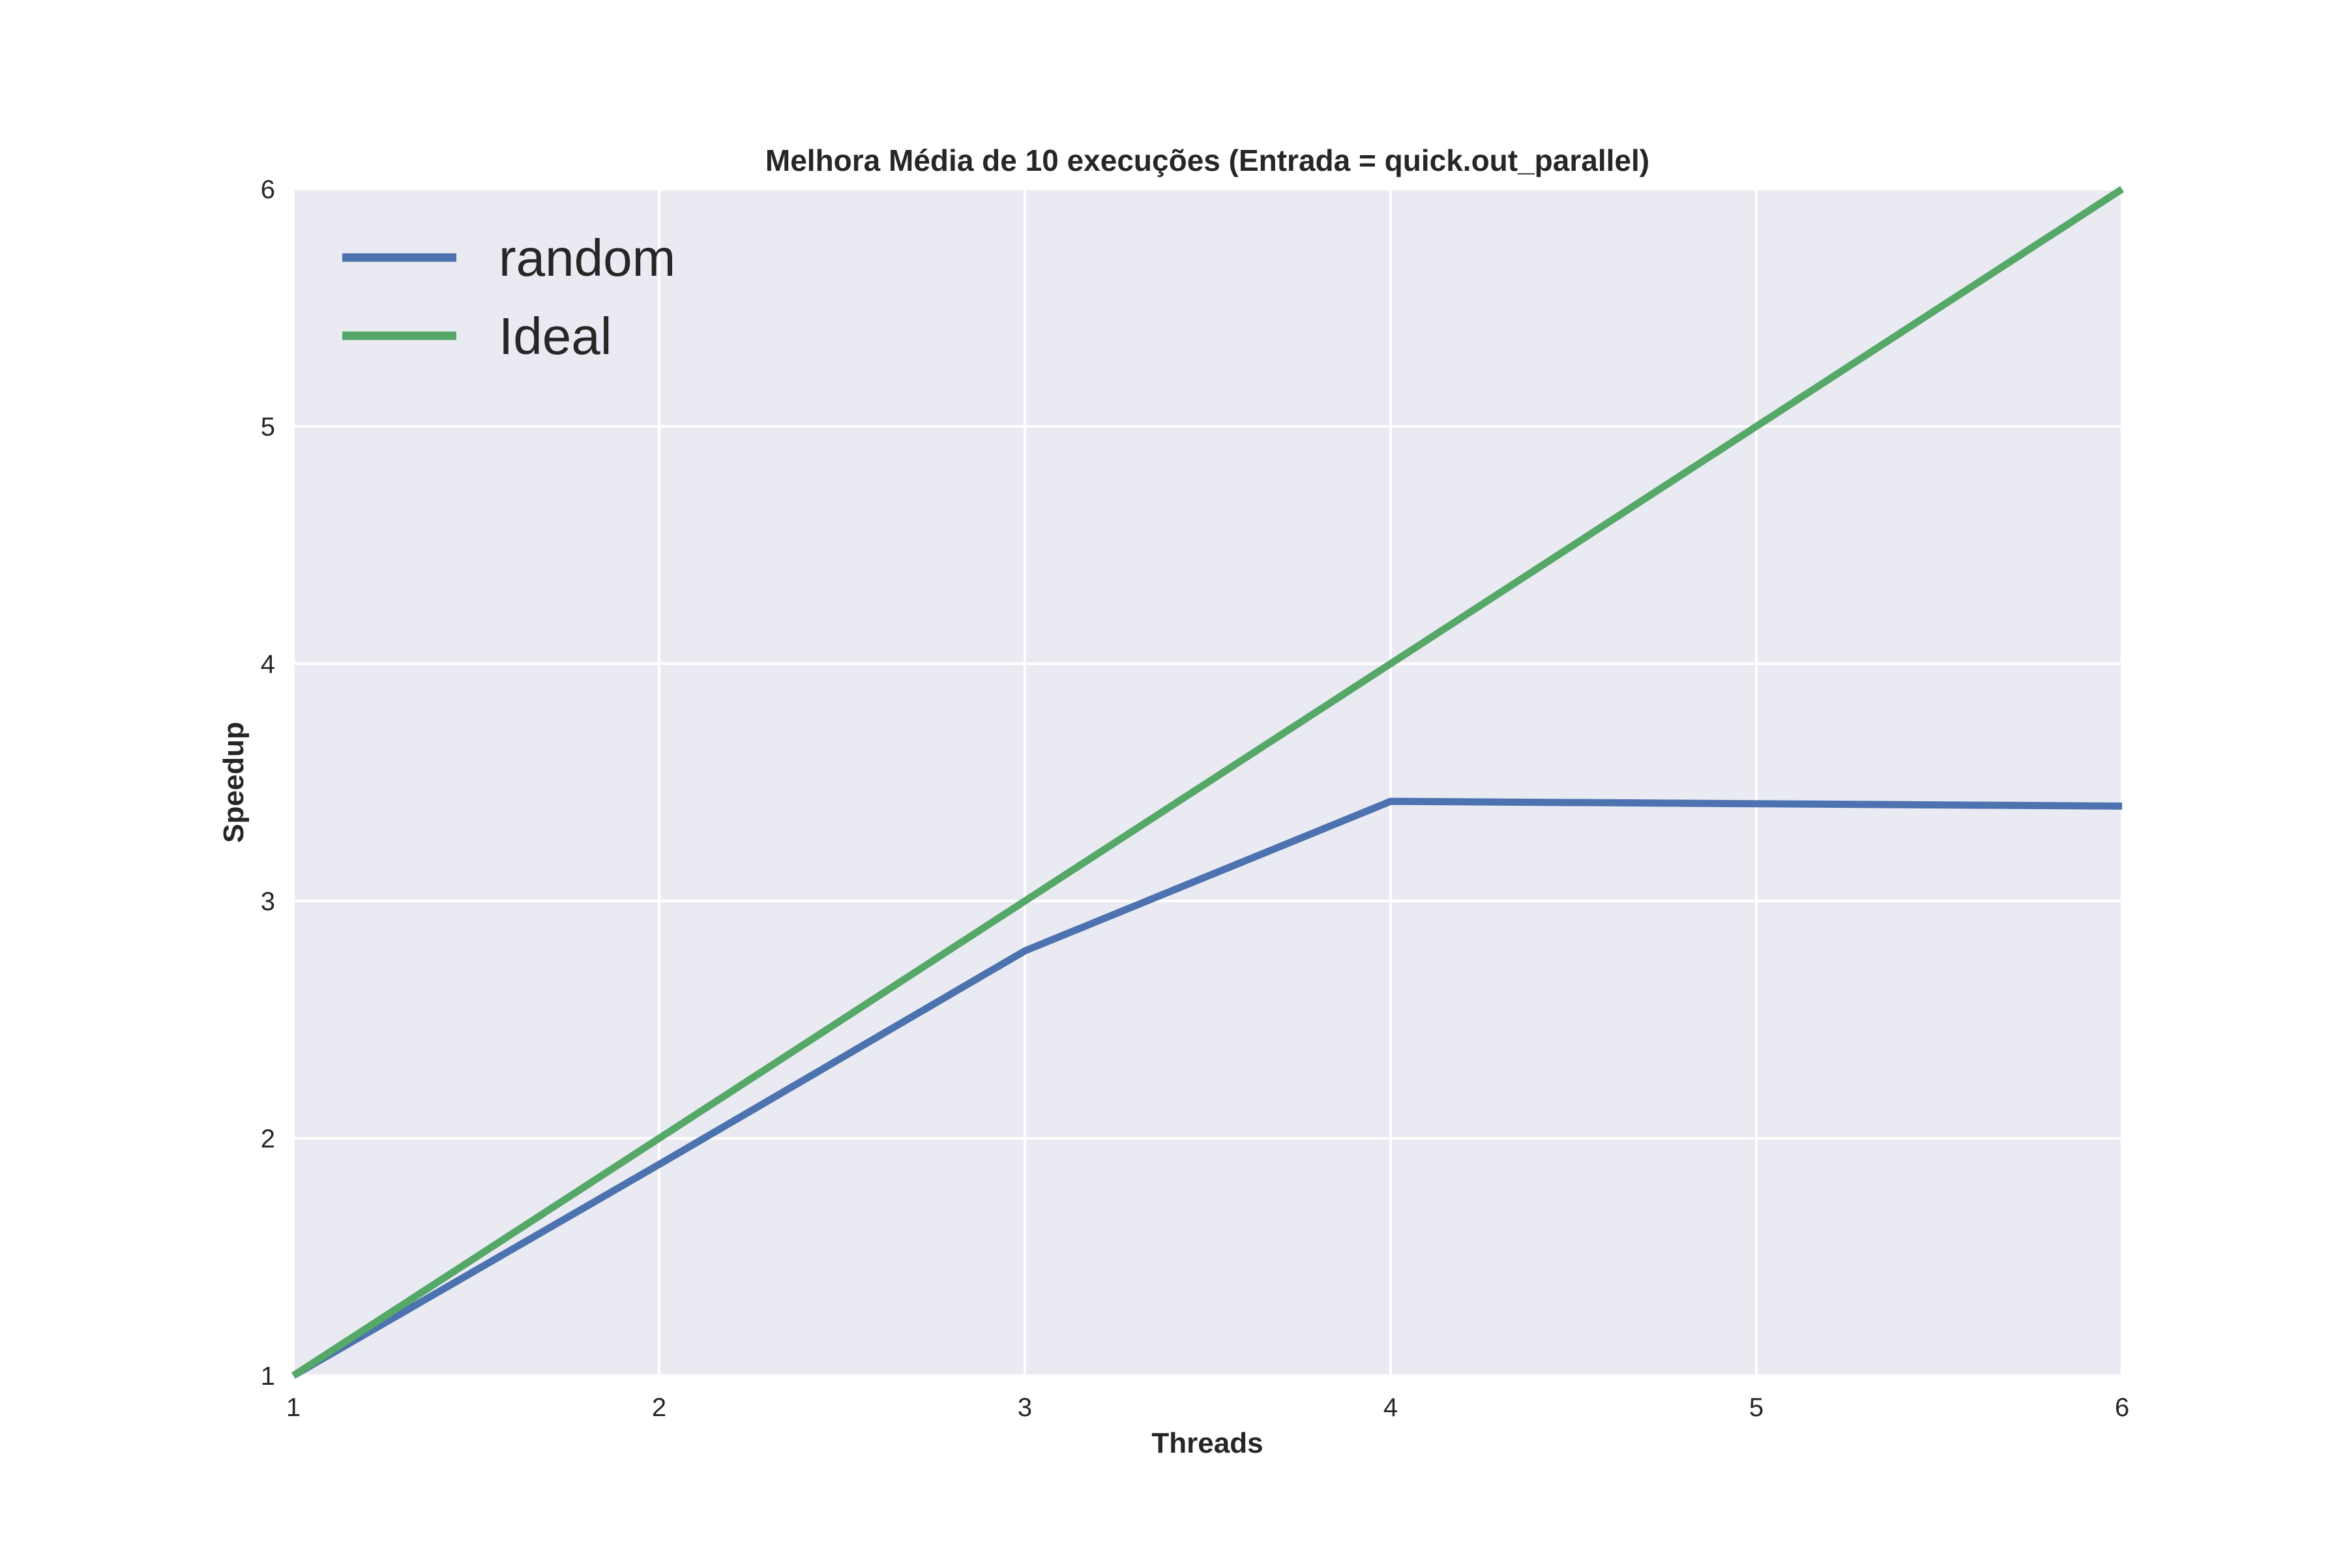  I want to click on x-tick-label: 4, so click(1391, 1408).